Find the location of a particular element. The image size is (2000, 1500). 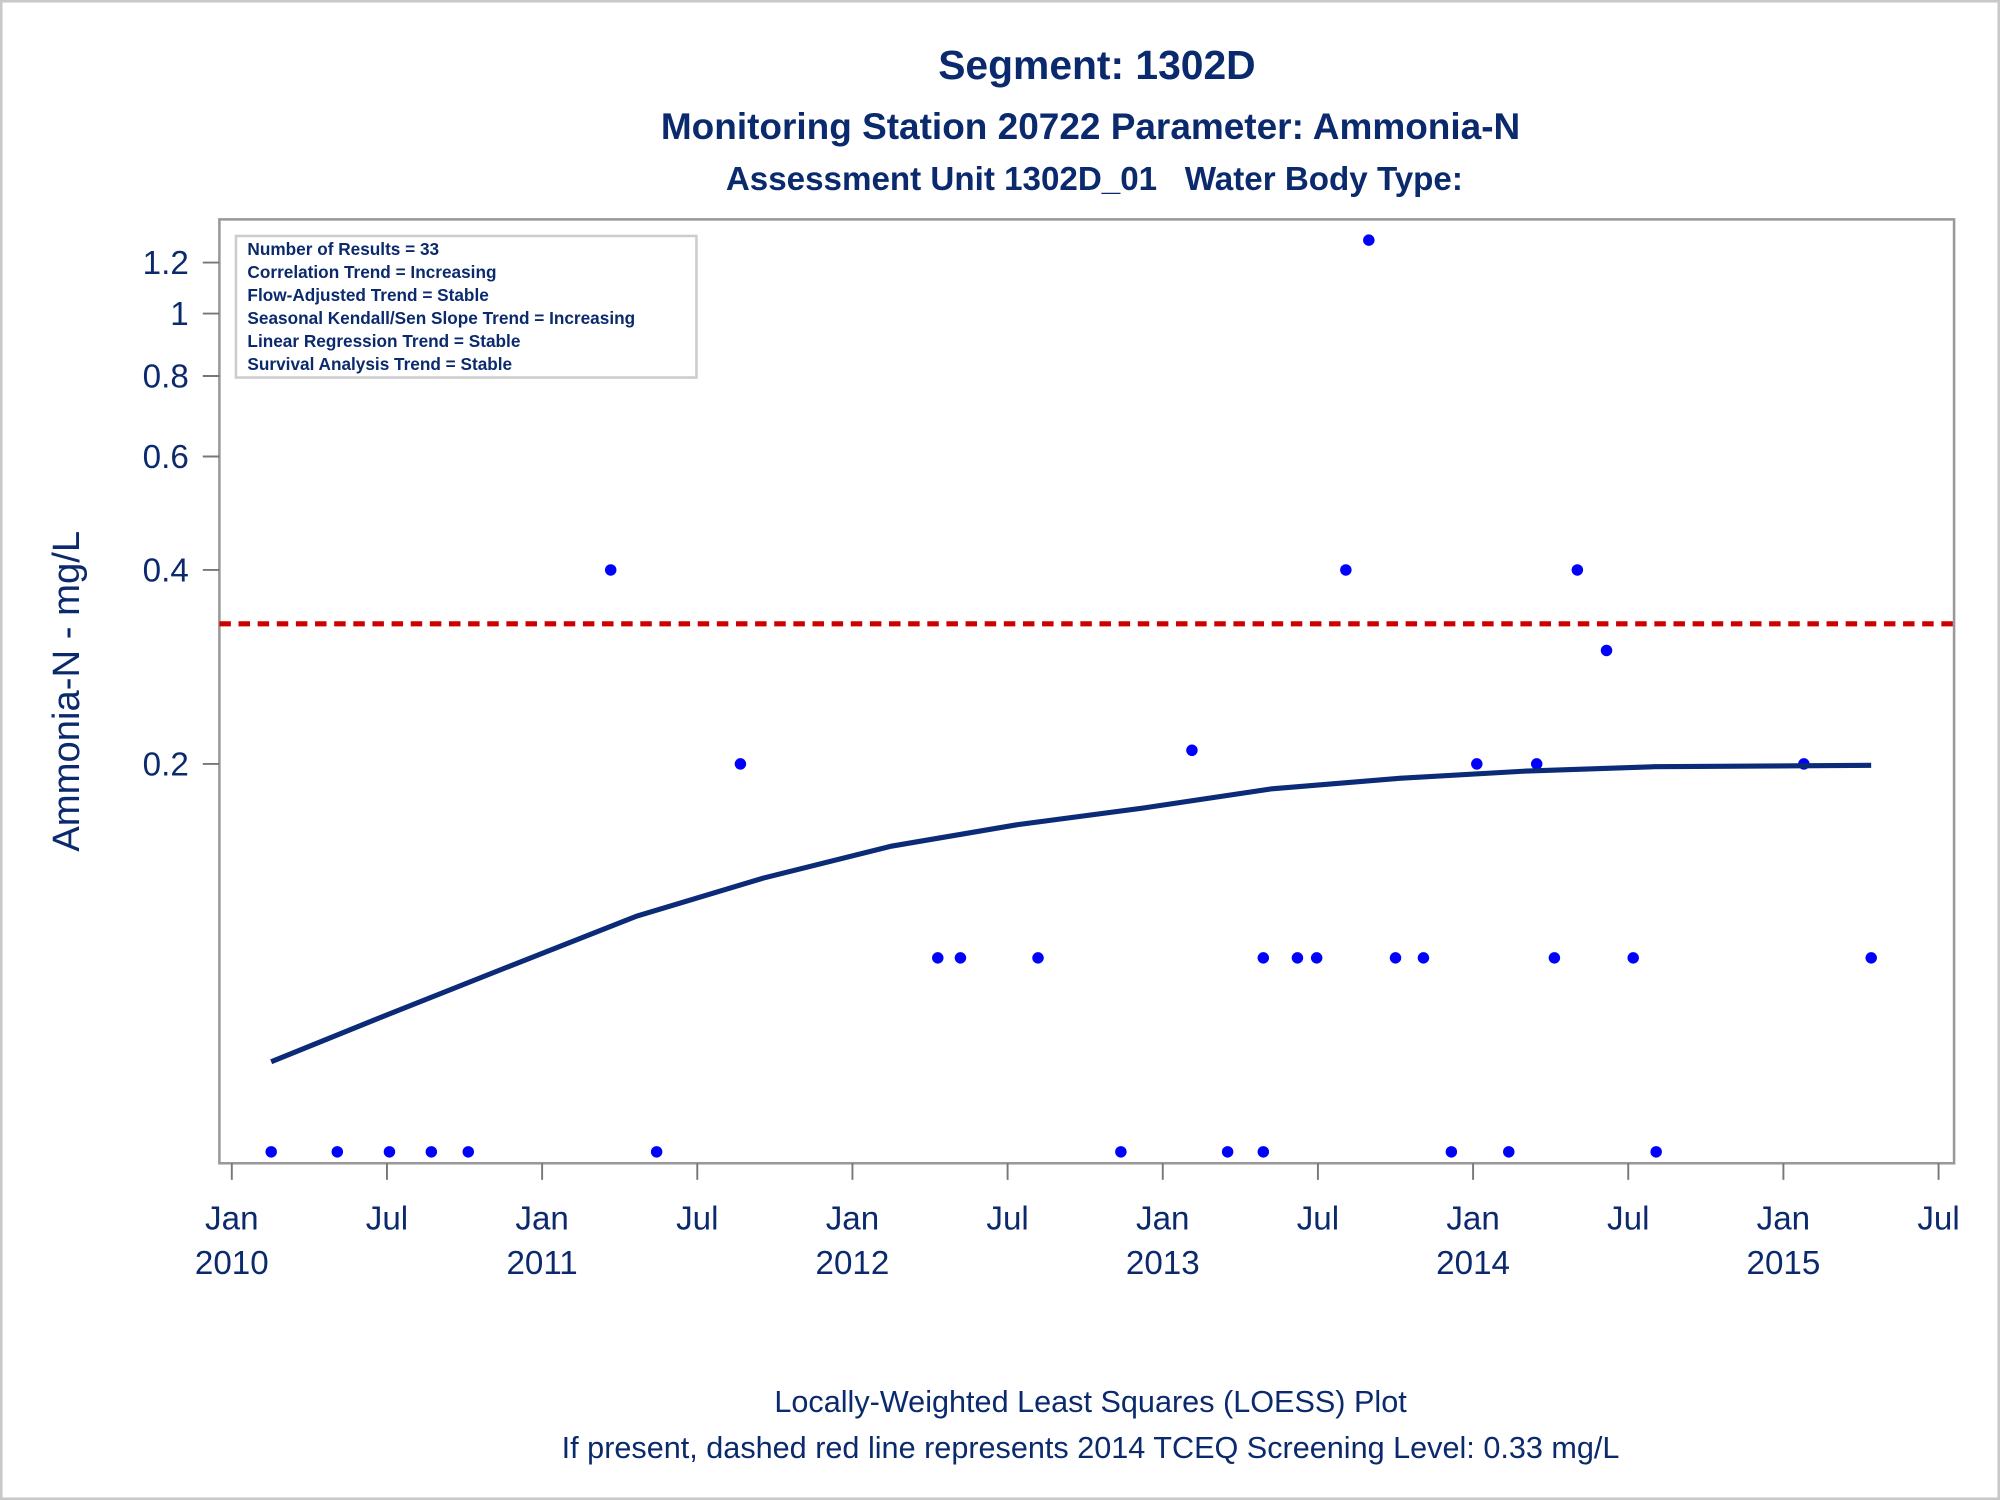

stats-line: Flow-Adjusted Trend = Stable is located at coordinates (367, 295).